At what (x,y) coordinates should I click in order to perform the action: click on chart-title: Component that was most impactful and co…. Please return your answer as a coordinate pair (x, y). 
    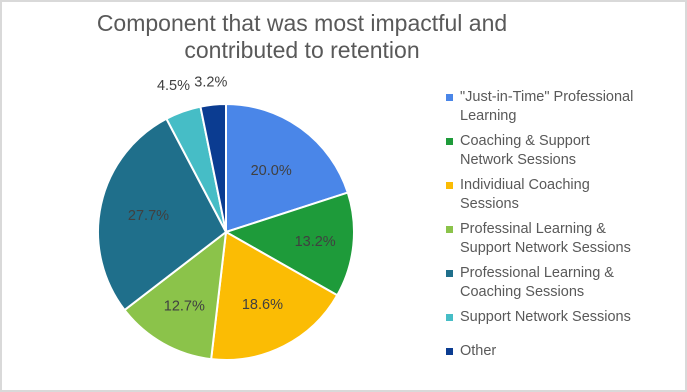
    Looking at the image, I should click on (302, 37).